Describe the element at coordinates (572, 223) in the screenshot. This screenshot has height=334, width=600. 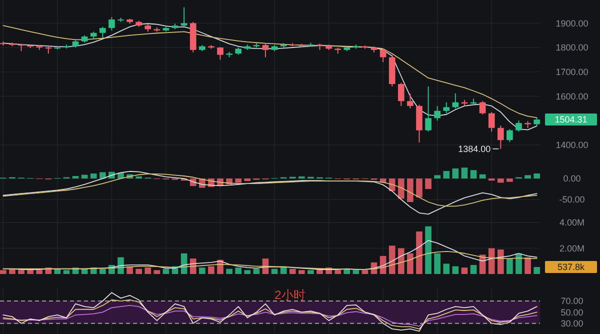
I see `y-tick-label: 4.00M` at that location.